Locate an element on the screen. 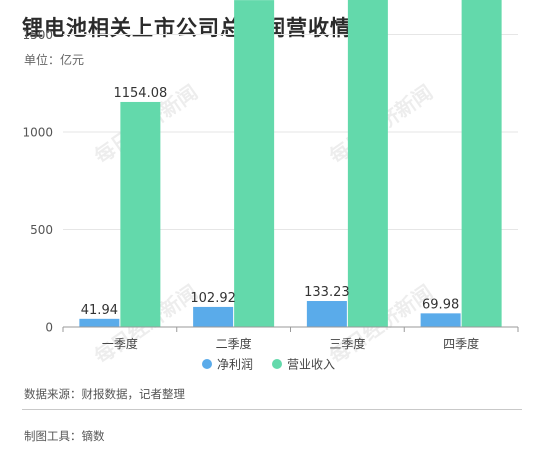  source-note: 数据来源：财报数据，记者整理 is located at coordinates (104, 394).